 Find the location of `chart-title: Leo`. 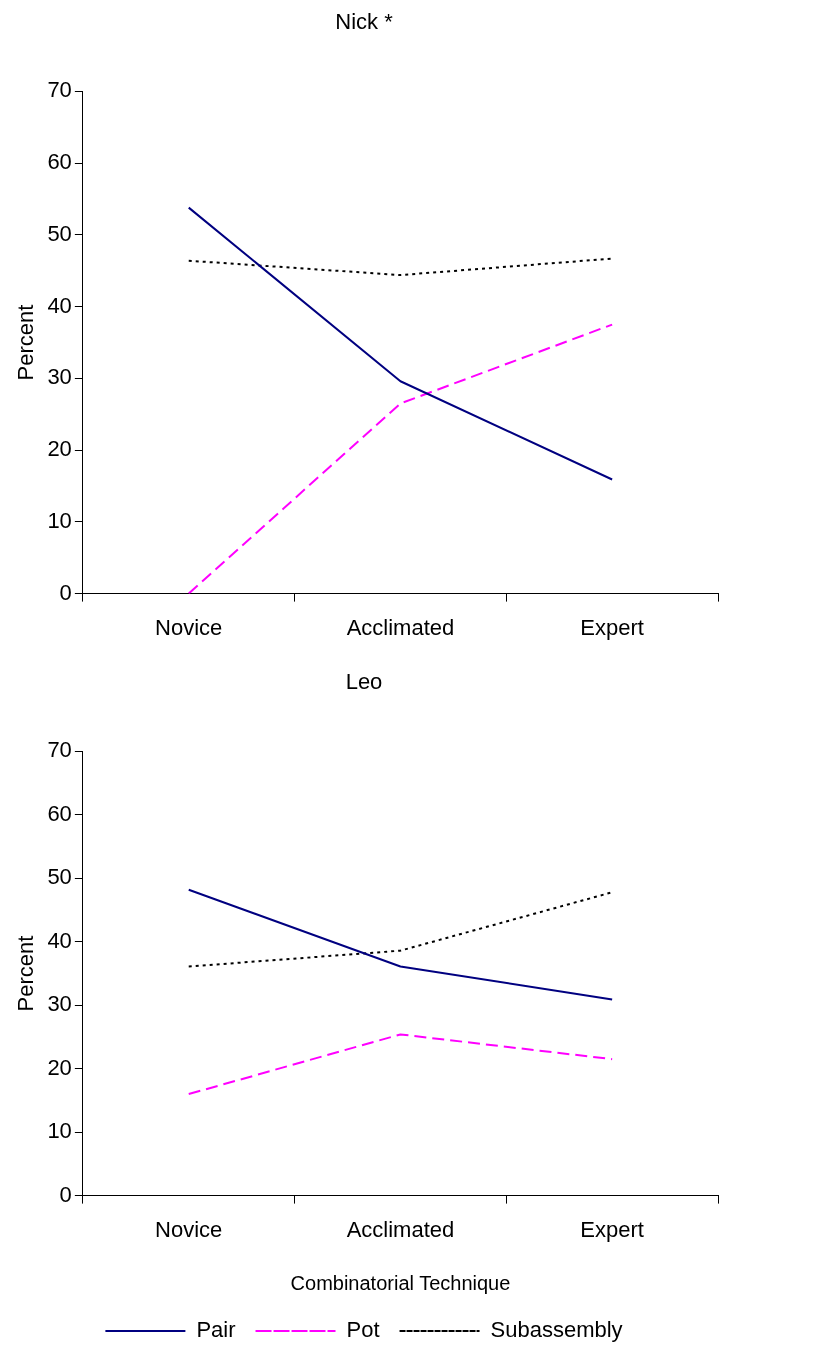

chart-title: Leo is located at coordinates (364, 682).